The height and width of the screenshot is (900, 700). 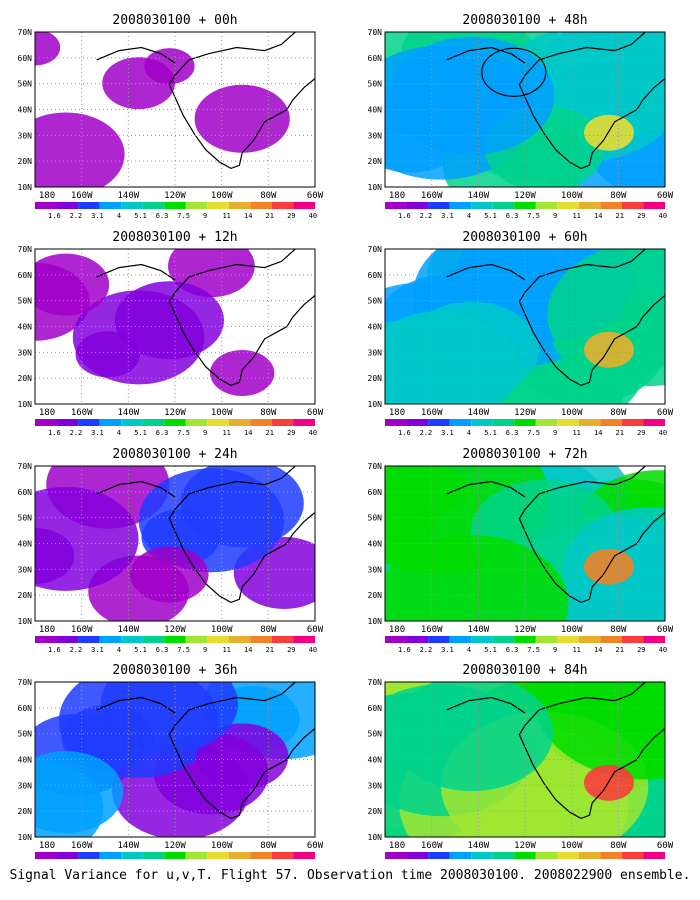 What do you see at coordinates (25, 301) in the screenshot?
I see `lat-tick-label: 50N` at bounding box center [25, 301].